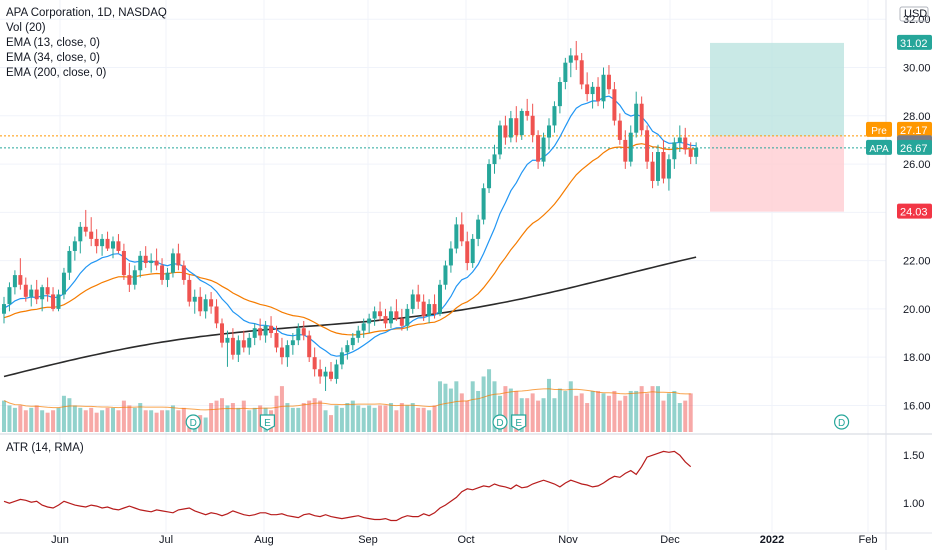 This screenshot has height=555, width=932. What do you see at coordinates (86, 13) in the screenshot?
I see `symbol-title: APA Corporation, 1D, NASDAQ` at bounding box center [86, 13].